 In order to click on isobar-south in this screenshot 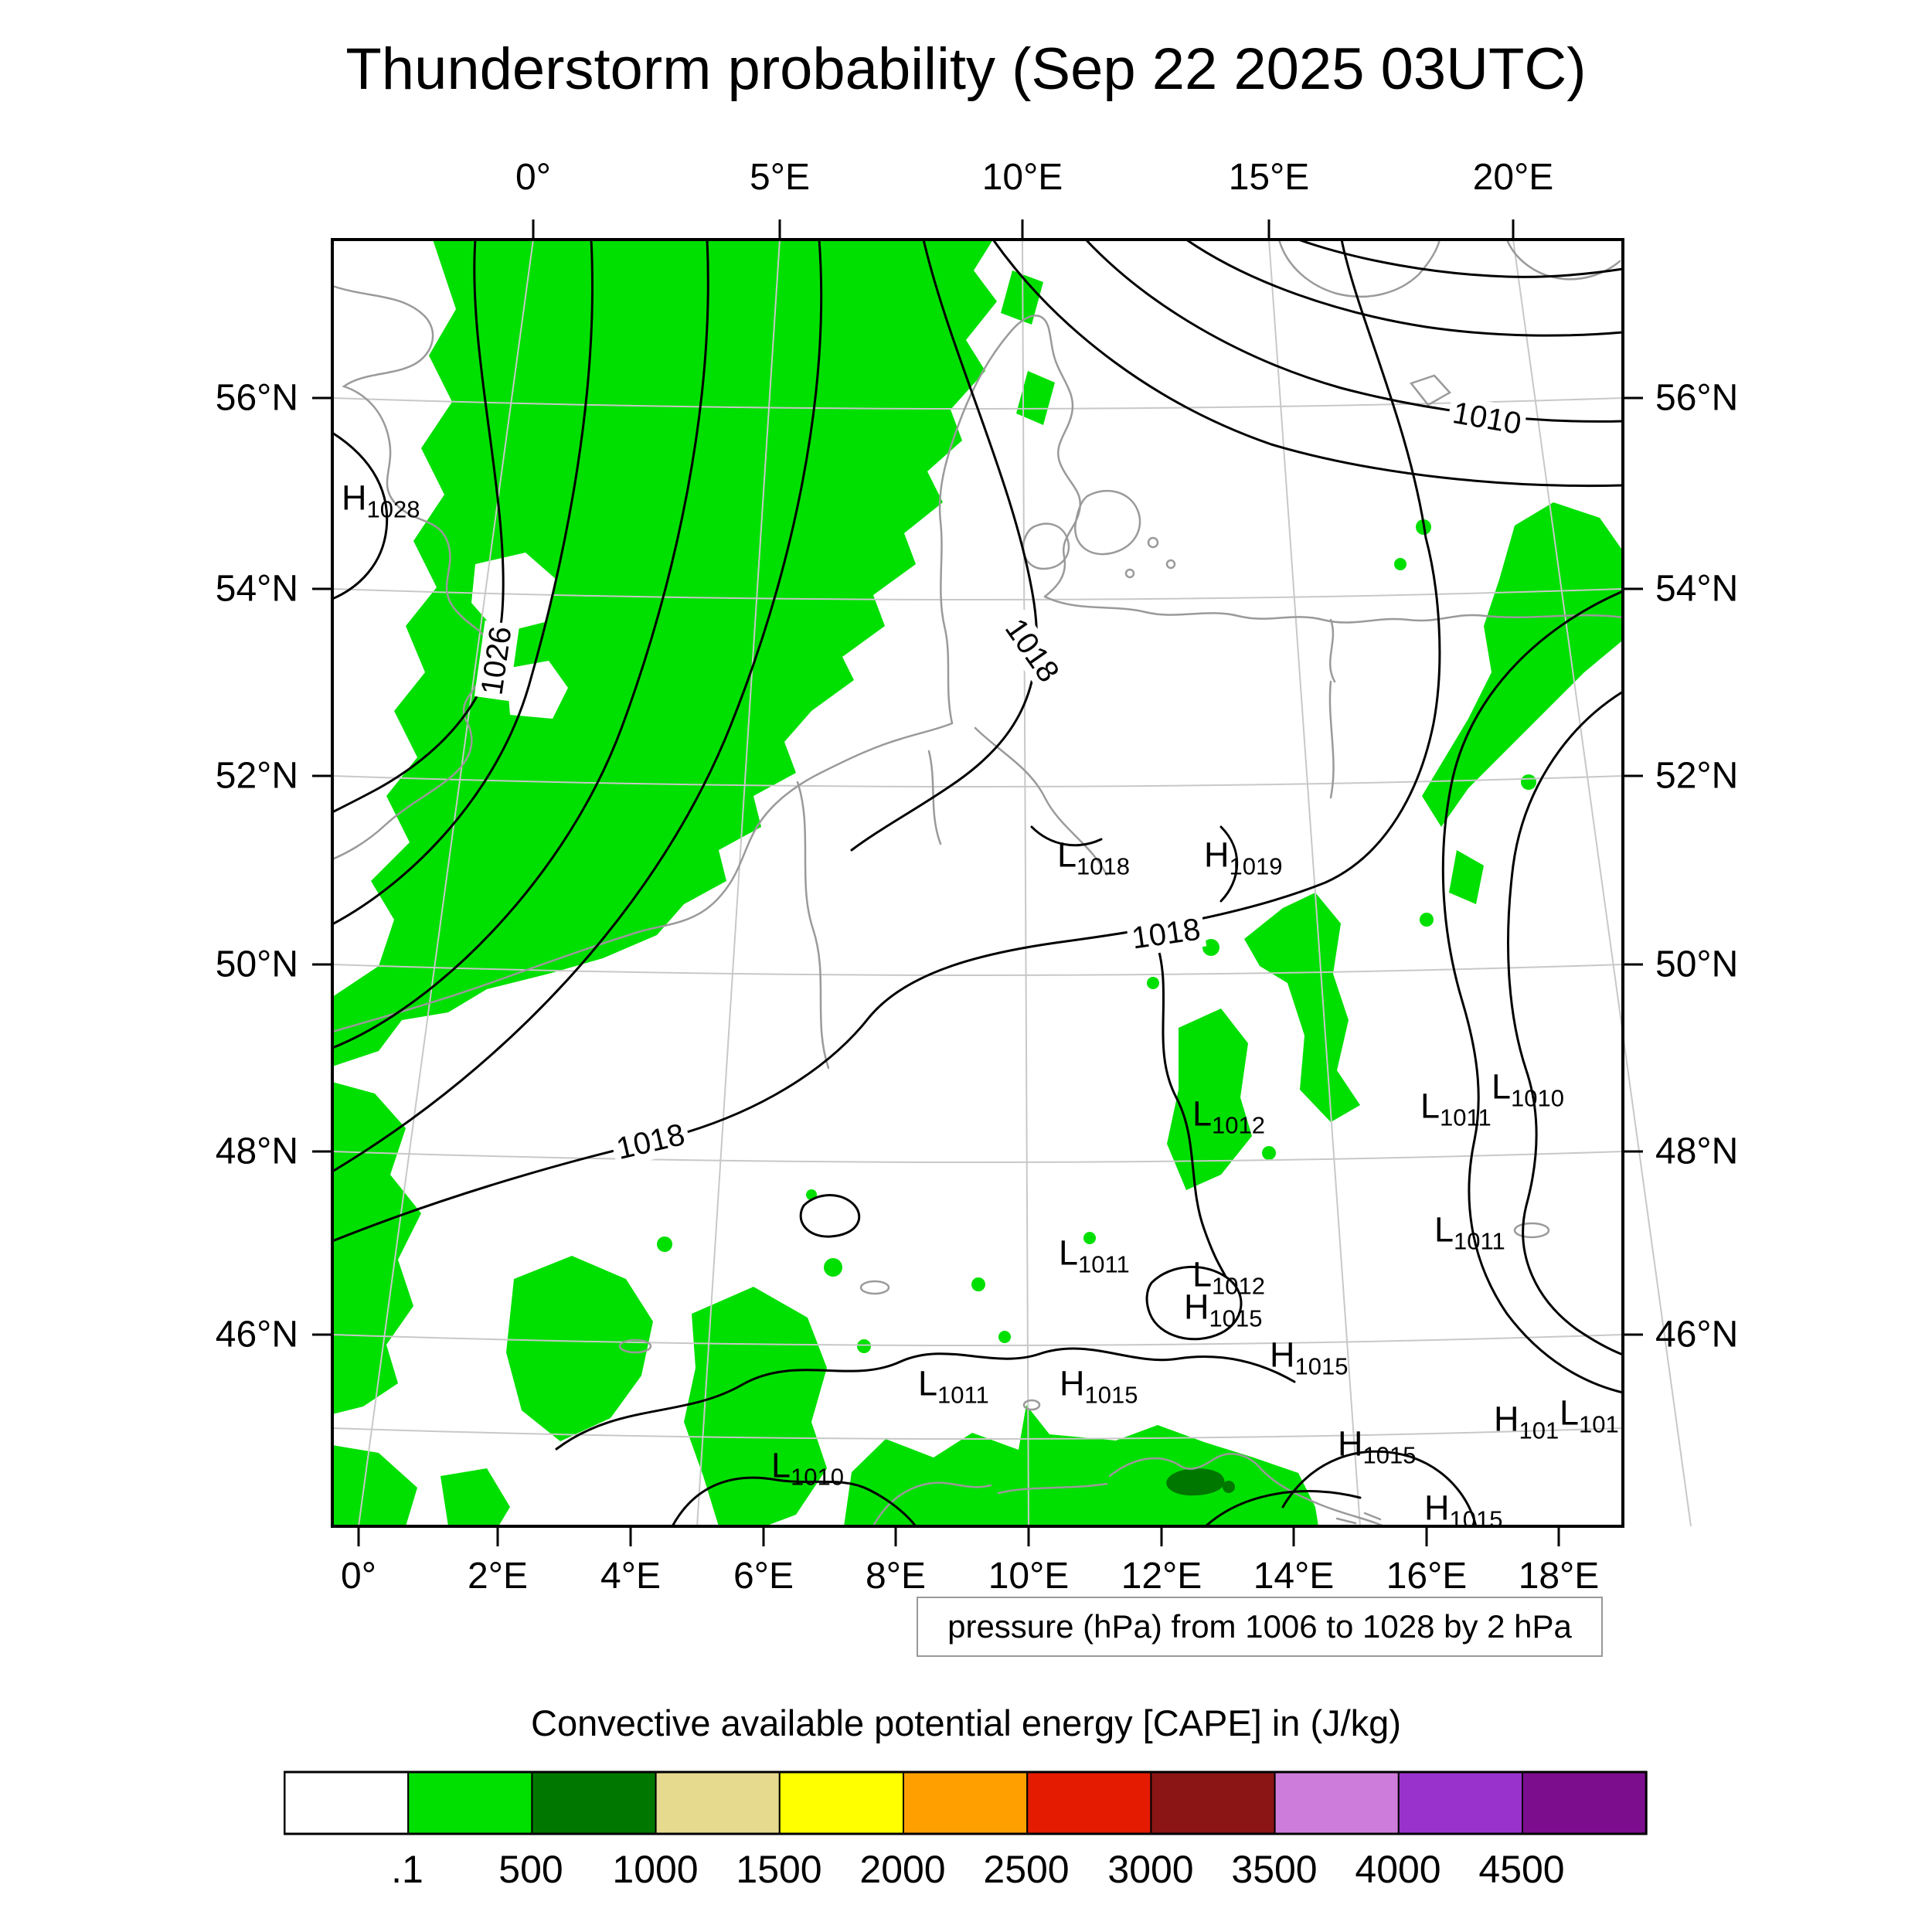, I will do `click(926, 1399)`.